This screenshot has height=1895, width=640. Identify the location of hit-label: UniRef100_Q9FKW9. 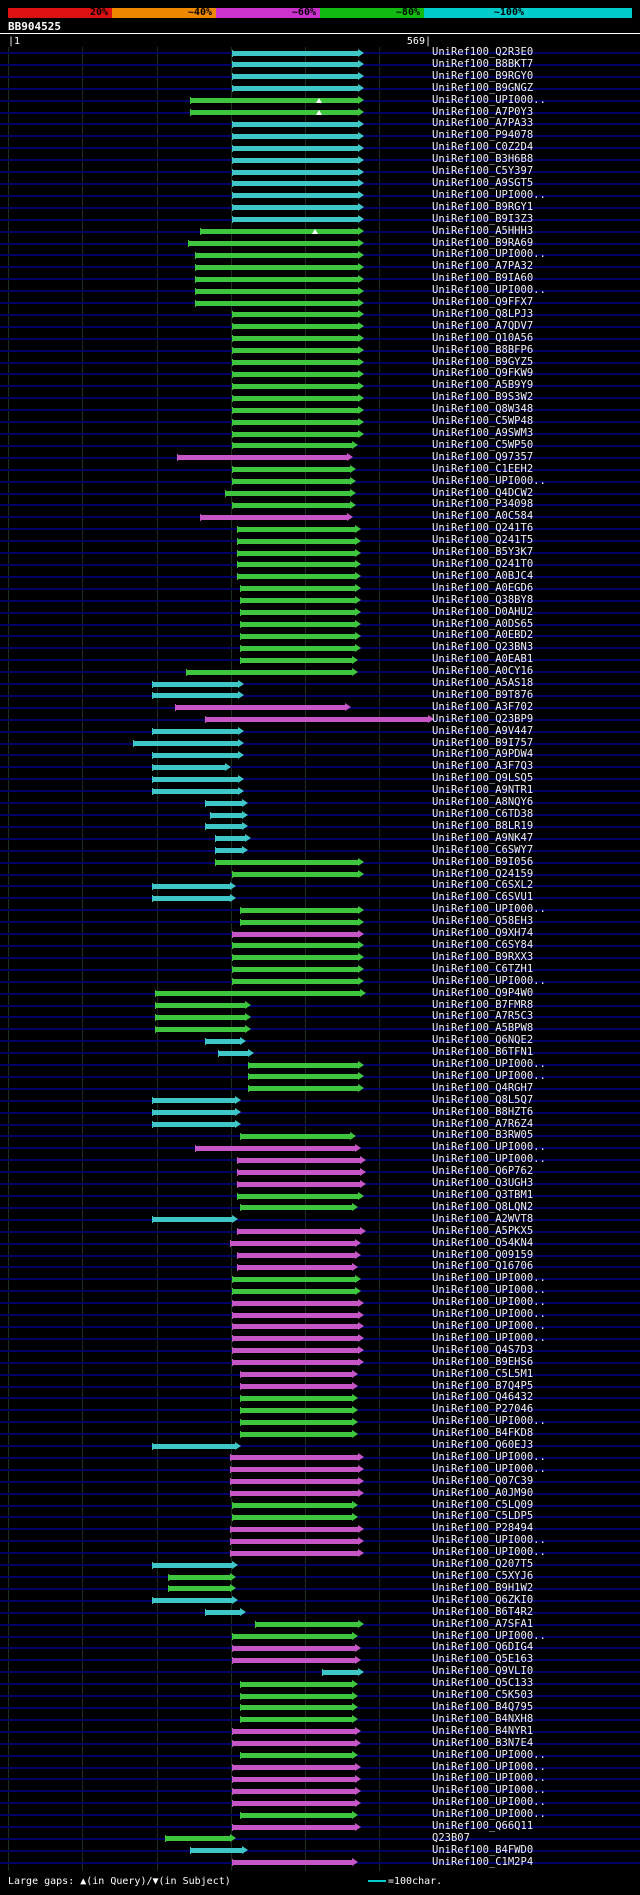
(483, 373).